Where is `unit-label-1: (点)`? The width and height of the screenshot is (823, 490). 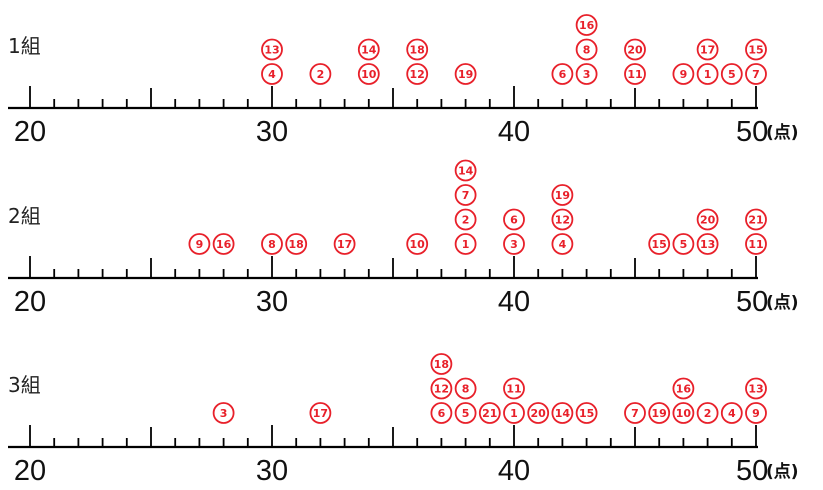
unit-label-1: (点) is located at coordinates (782, 132).